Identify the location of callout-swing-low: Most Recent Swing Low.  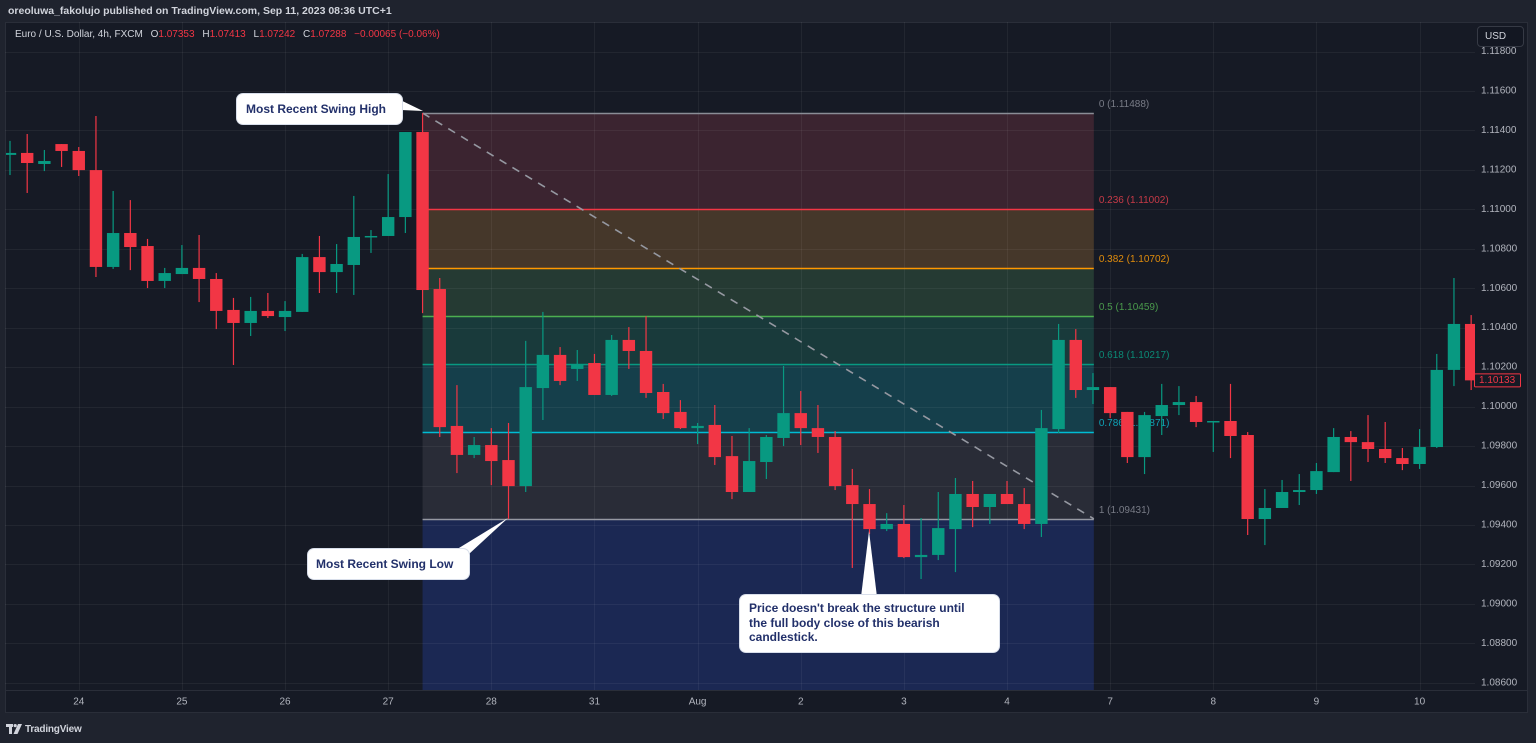
(388, 564).